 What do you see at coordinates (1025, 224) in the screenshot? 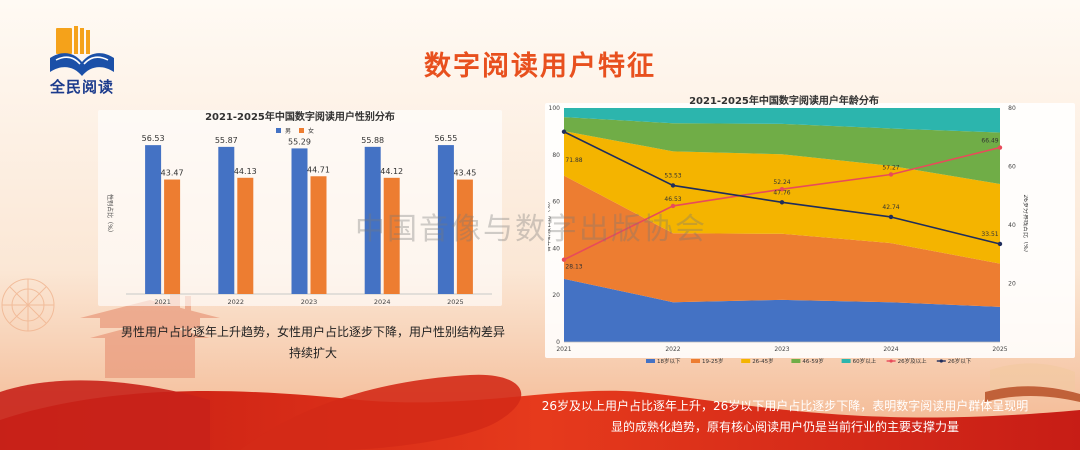
I see `y2-axis-label: 26岁分界线占比（%）` at bounding box center [1025, 224].